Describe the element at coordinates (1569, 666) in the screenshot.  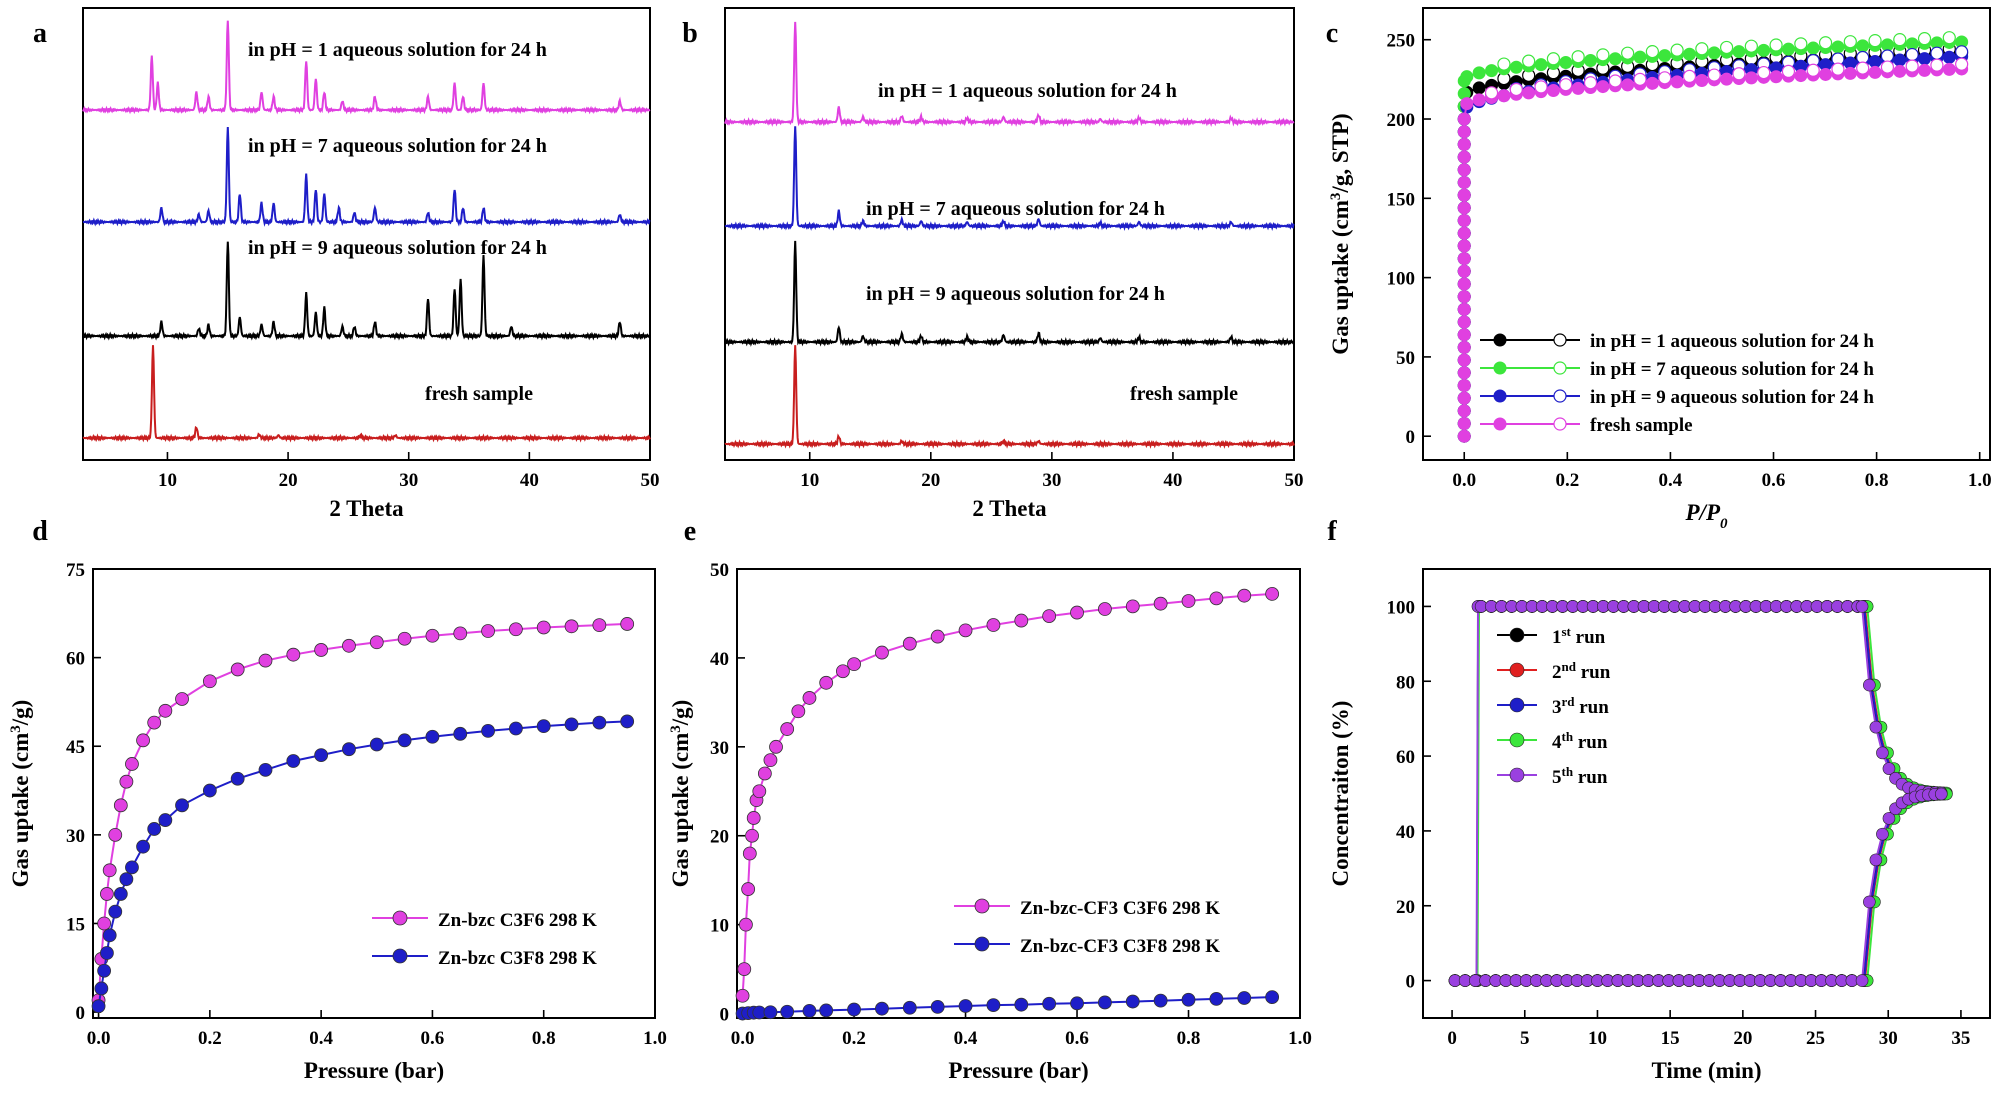
I see `run-ordinal: nd` at that location.